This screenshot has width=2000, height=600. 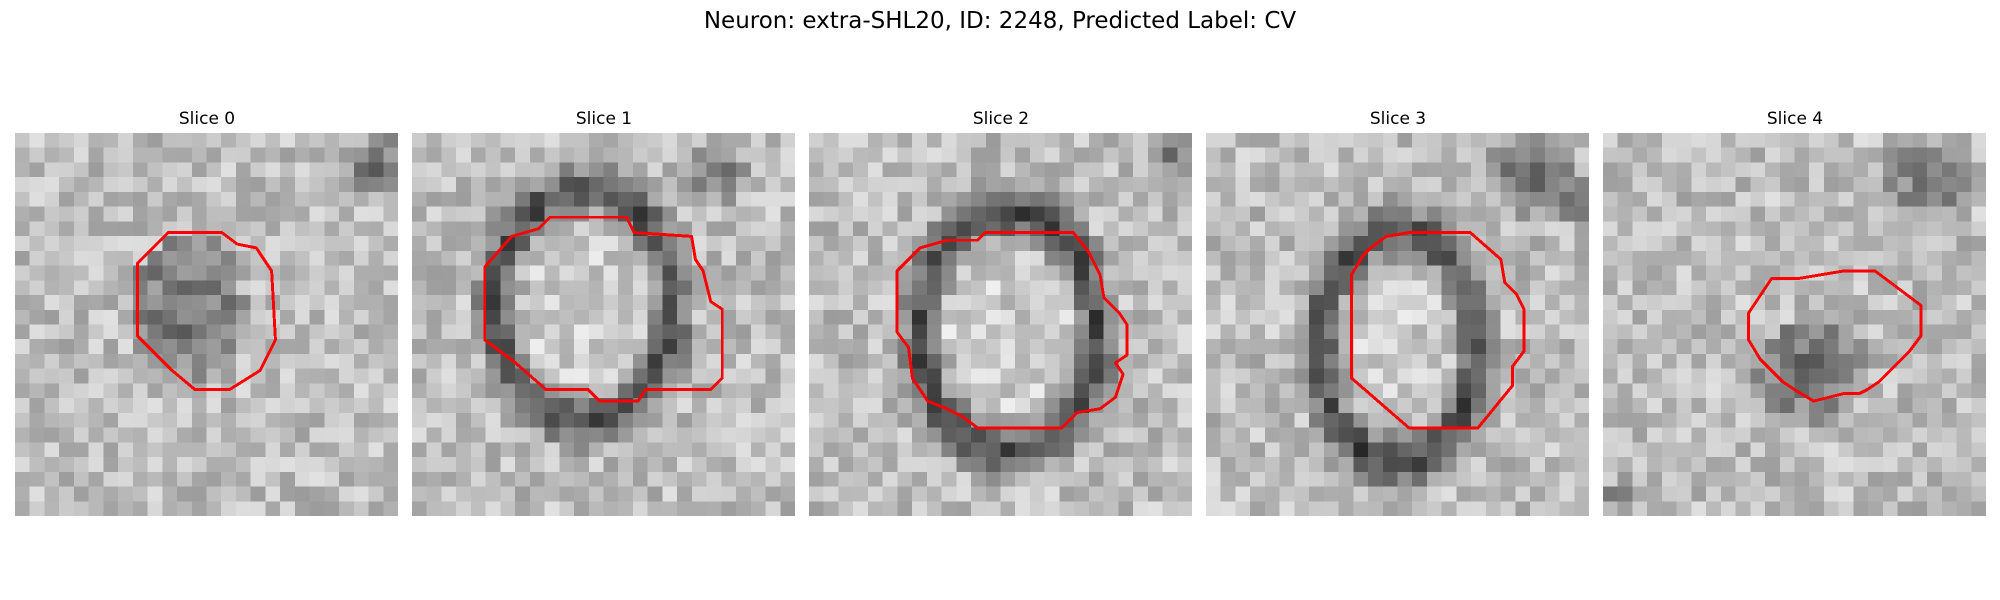 What do you see at coordinates (1398, 119) in the screenshot?
I see `slice-title: Slice 3` at bounding box center [1398, 119].